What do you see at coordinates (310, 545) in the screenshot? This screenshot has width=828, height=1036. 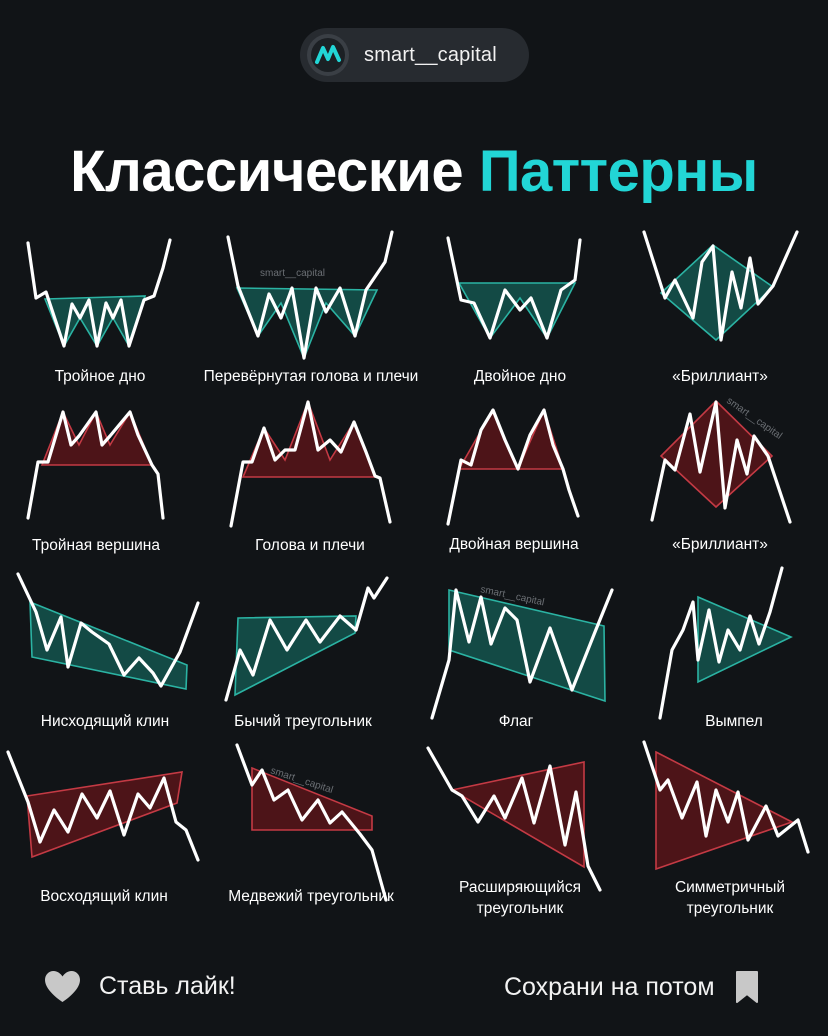 I see `label-head-shoulders: Голова и плечи` at bounding box center [310, 545].